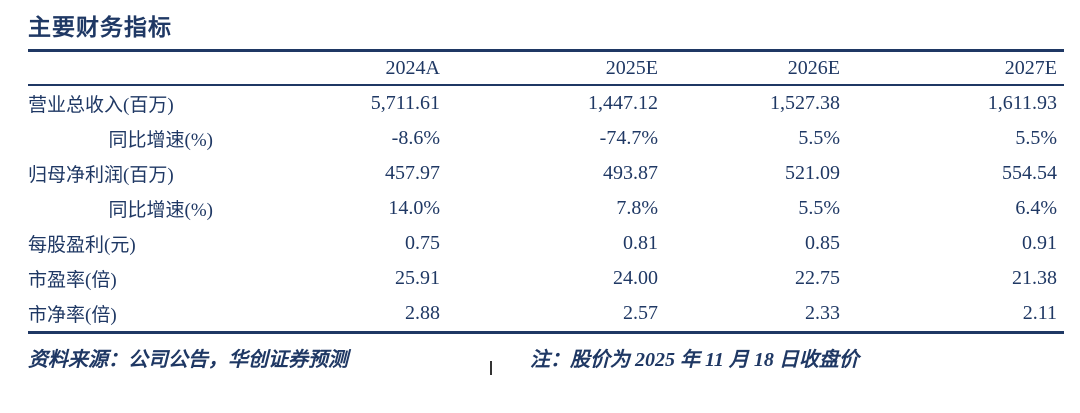 This screenshot has width=1080, height=413. What do you see at coordinates (143, 68) in the screenshot?
I see `column-header-label` at bounding box center [143, 68].